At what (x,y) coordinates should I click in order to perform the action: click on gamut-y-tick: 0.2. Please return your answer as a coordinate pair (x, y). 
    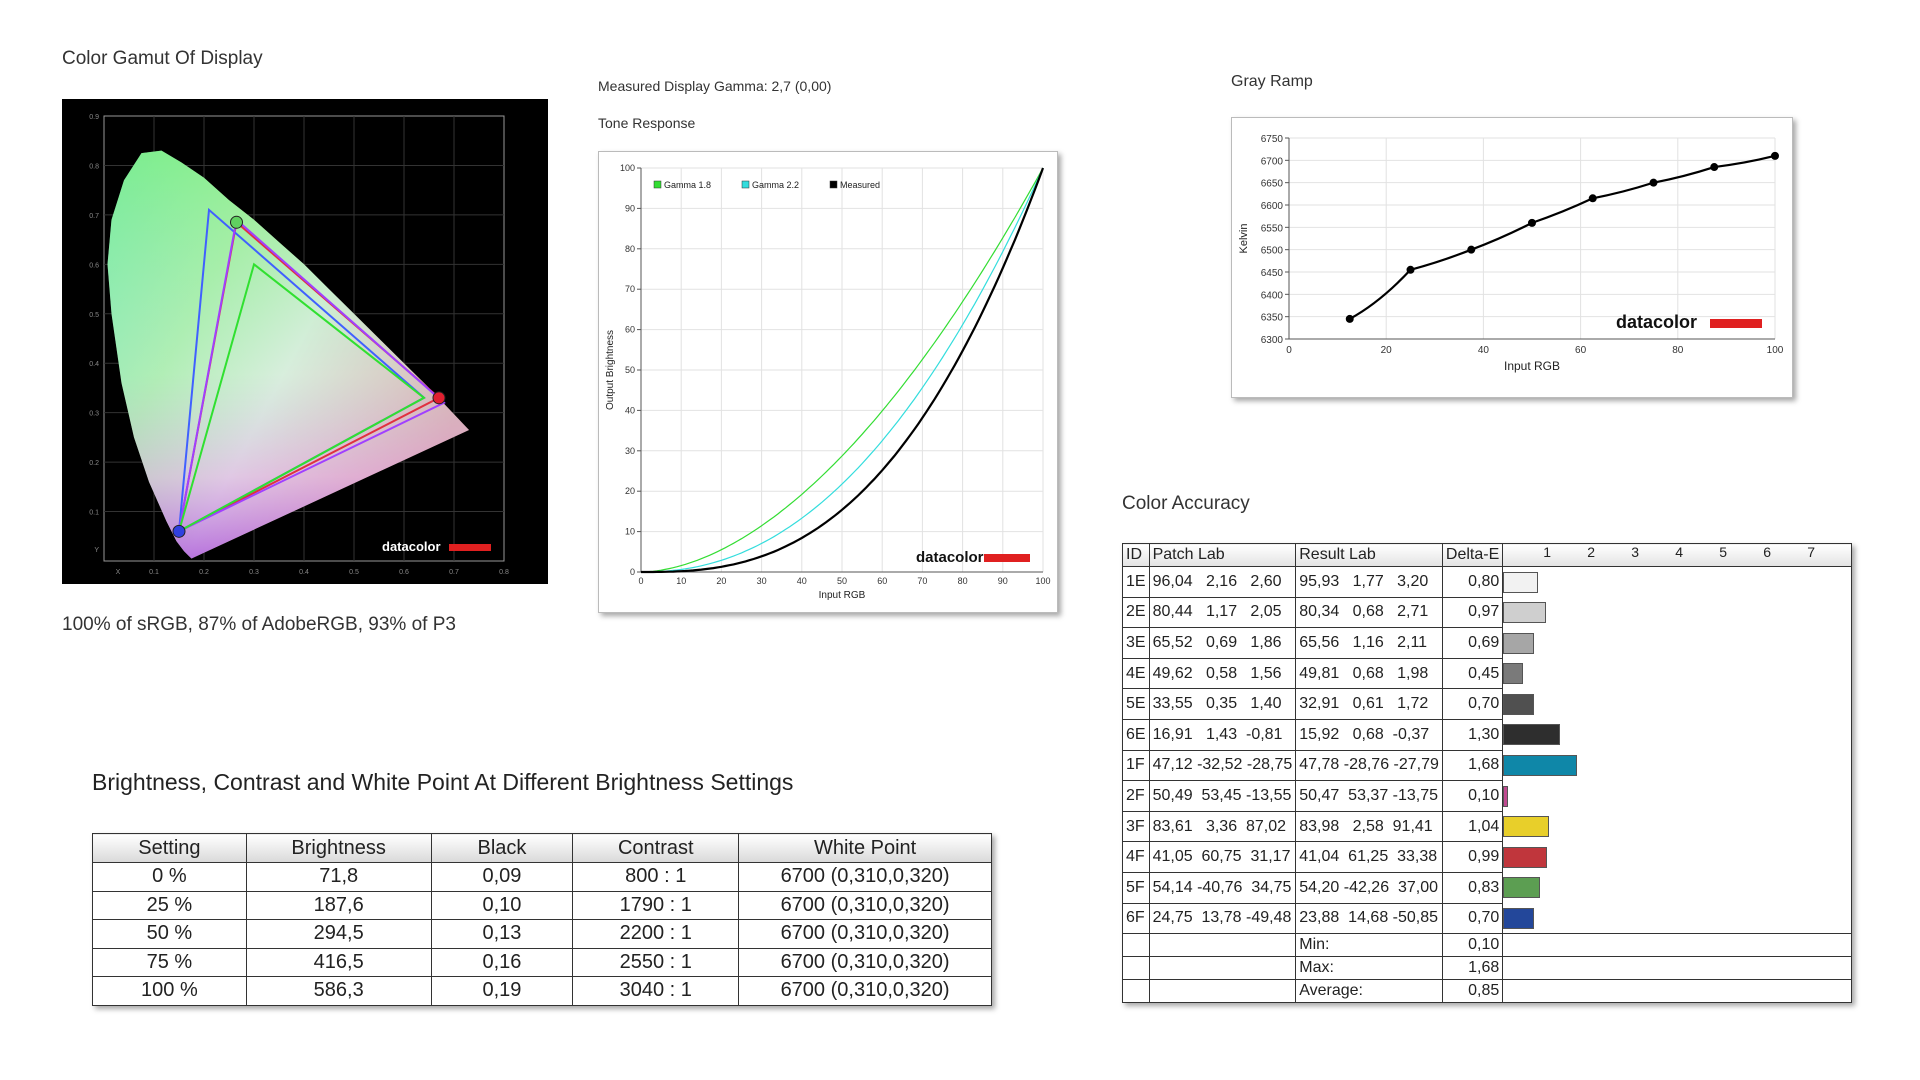
    Looking at the image, I should click on (94, 463).